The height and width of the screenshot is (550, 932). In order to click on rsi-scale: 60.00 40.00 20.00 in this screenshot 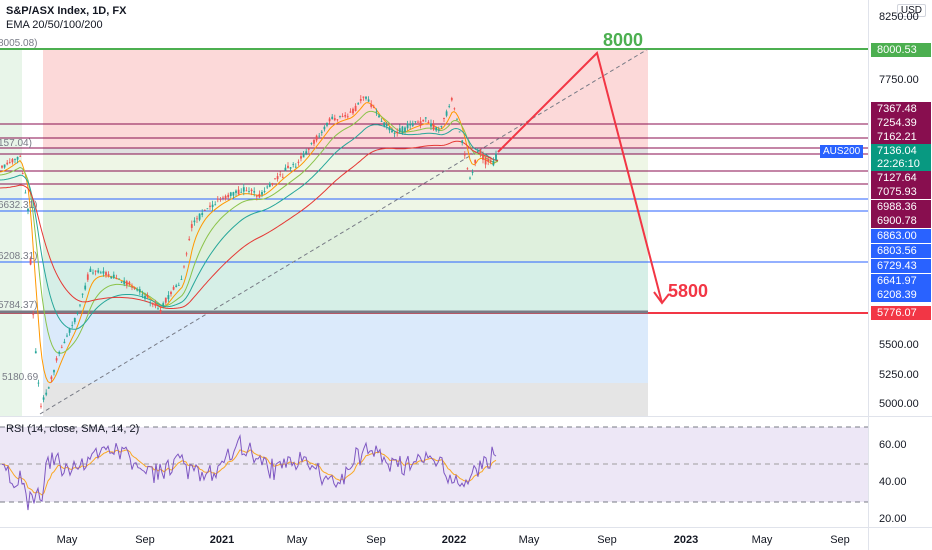, I will do `click(900, 472)`.